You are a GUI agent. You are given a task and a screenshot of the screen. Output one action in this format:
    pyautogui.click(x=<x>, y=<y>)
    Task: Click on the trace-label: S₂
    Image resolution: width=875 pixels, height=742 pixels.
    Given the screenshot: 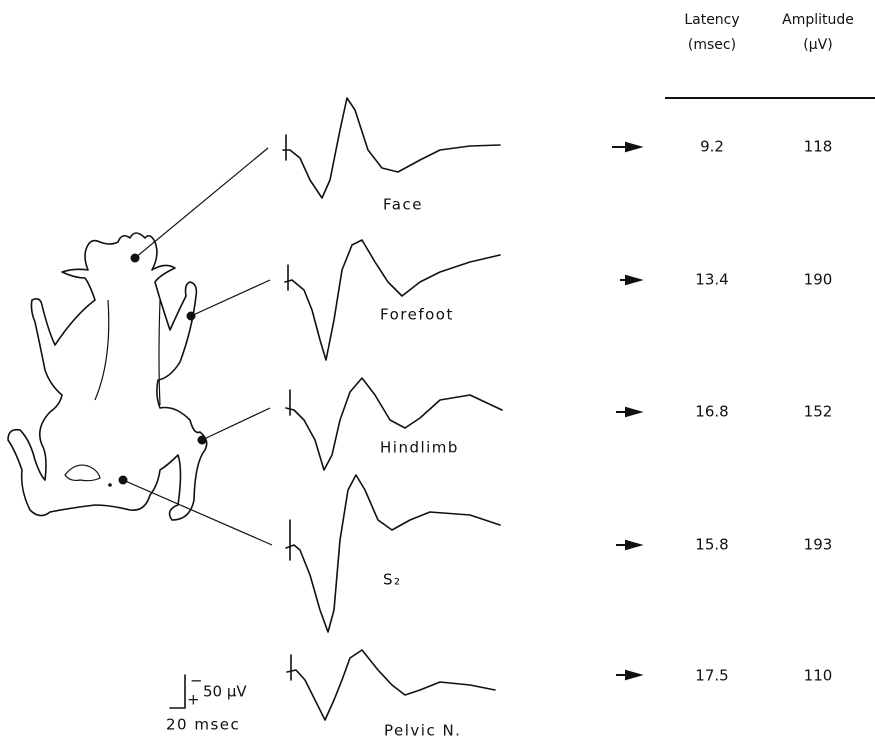 What is the action you would take?
    pyautogui.click(x=392, y=580)
    